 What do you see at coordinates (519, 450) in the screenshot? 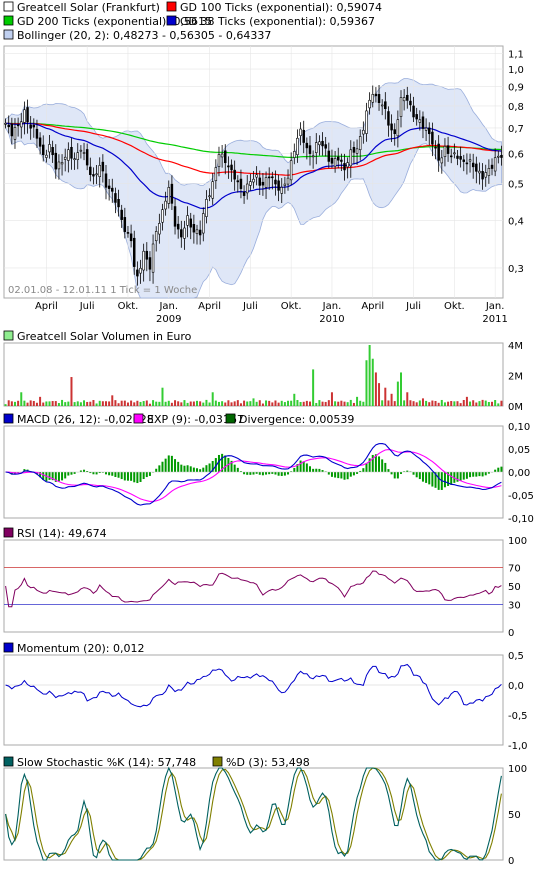
I see `macd-axis-label: 0,05` at bounding box center [519, 450].